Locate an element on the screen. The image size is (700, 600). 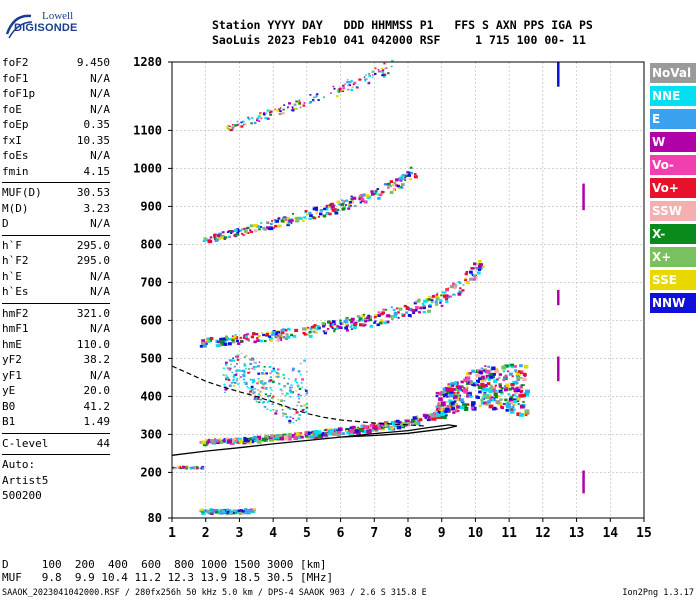
param-key: D is located at coordinates (5, 223).